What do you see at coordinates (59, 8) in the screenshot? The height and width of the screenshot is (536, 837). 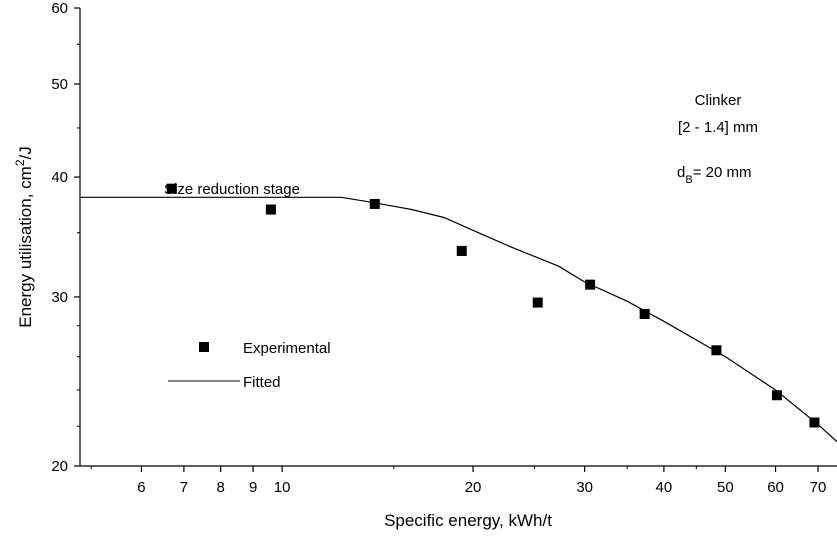 I see `y-tick-label: 60` at bounding box center [59, 8].